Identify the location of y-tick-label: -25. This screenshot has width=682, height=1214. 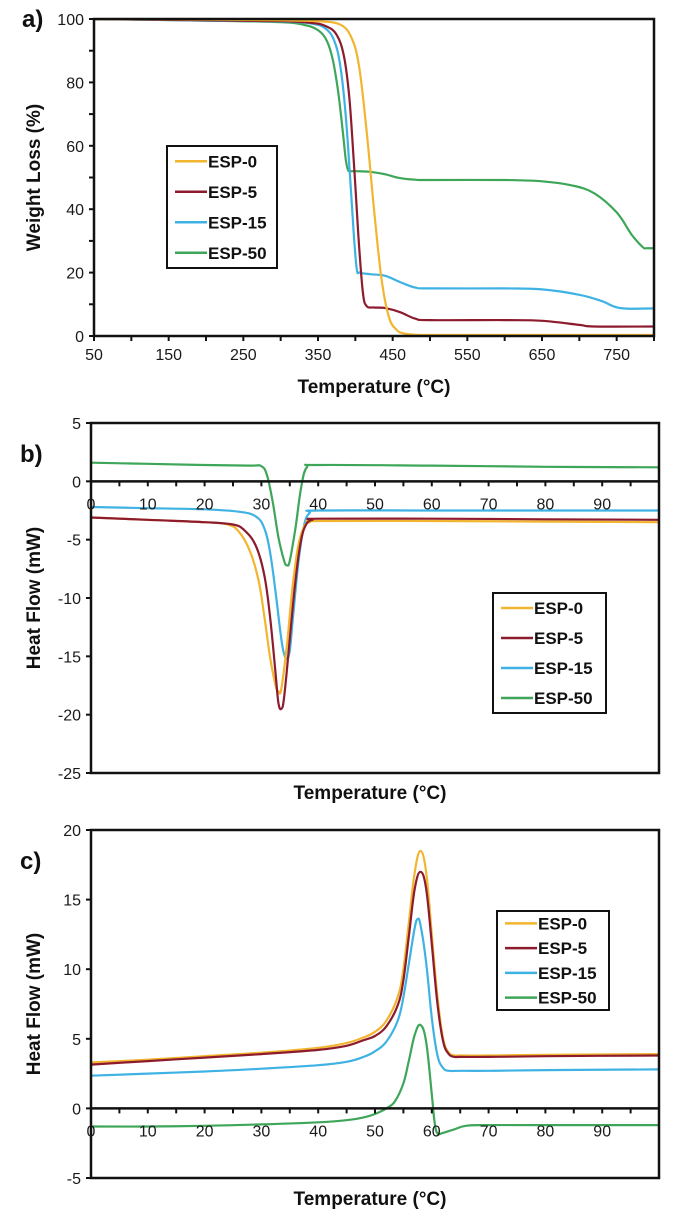
(69, 774).